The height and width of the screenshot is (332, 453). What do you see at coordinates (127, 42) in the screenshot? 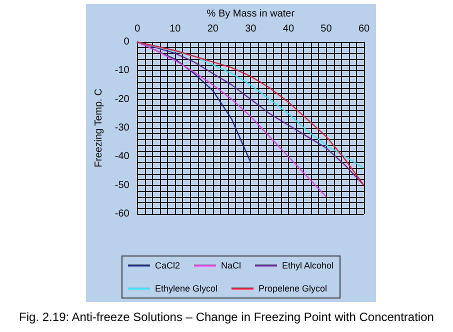
I see `y-tick-label: 0` at bounding box center [127, 42].